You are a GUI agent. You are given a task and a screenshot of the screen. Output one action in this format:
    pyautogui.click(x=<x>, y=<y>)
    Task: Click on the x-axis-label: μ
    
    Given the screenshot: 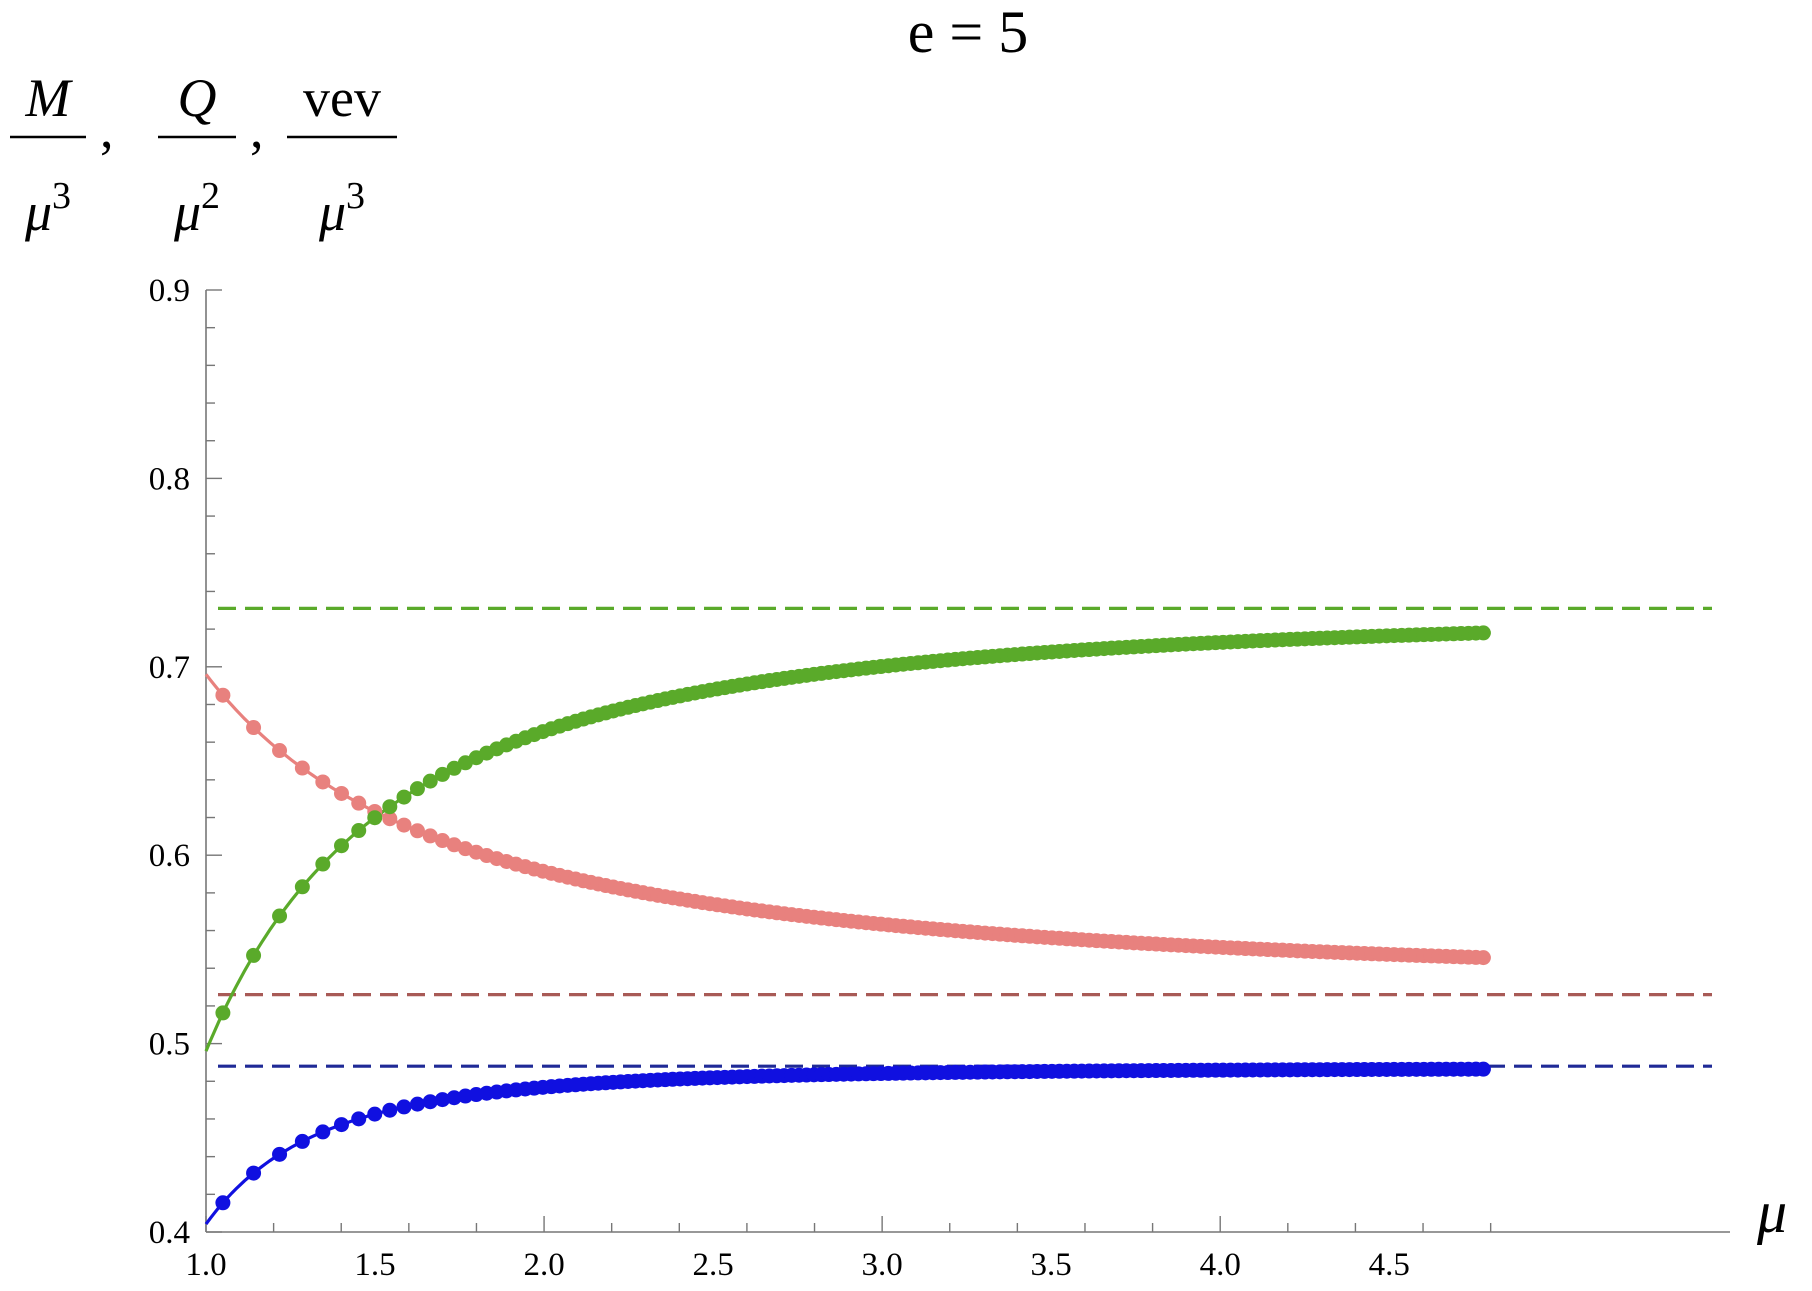 What is the action you would take?
    pyautogui.click(x=1771, y=1212)
    